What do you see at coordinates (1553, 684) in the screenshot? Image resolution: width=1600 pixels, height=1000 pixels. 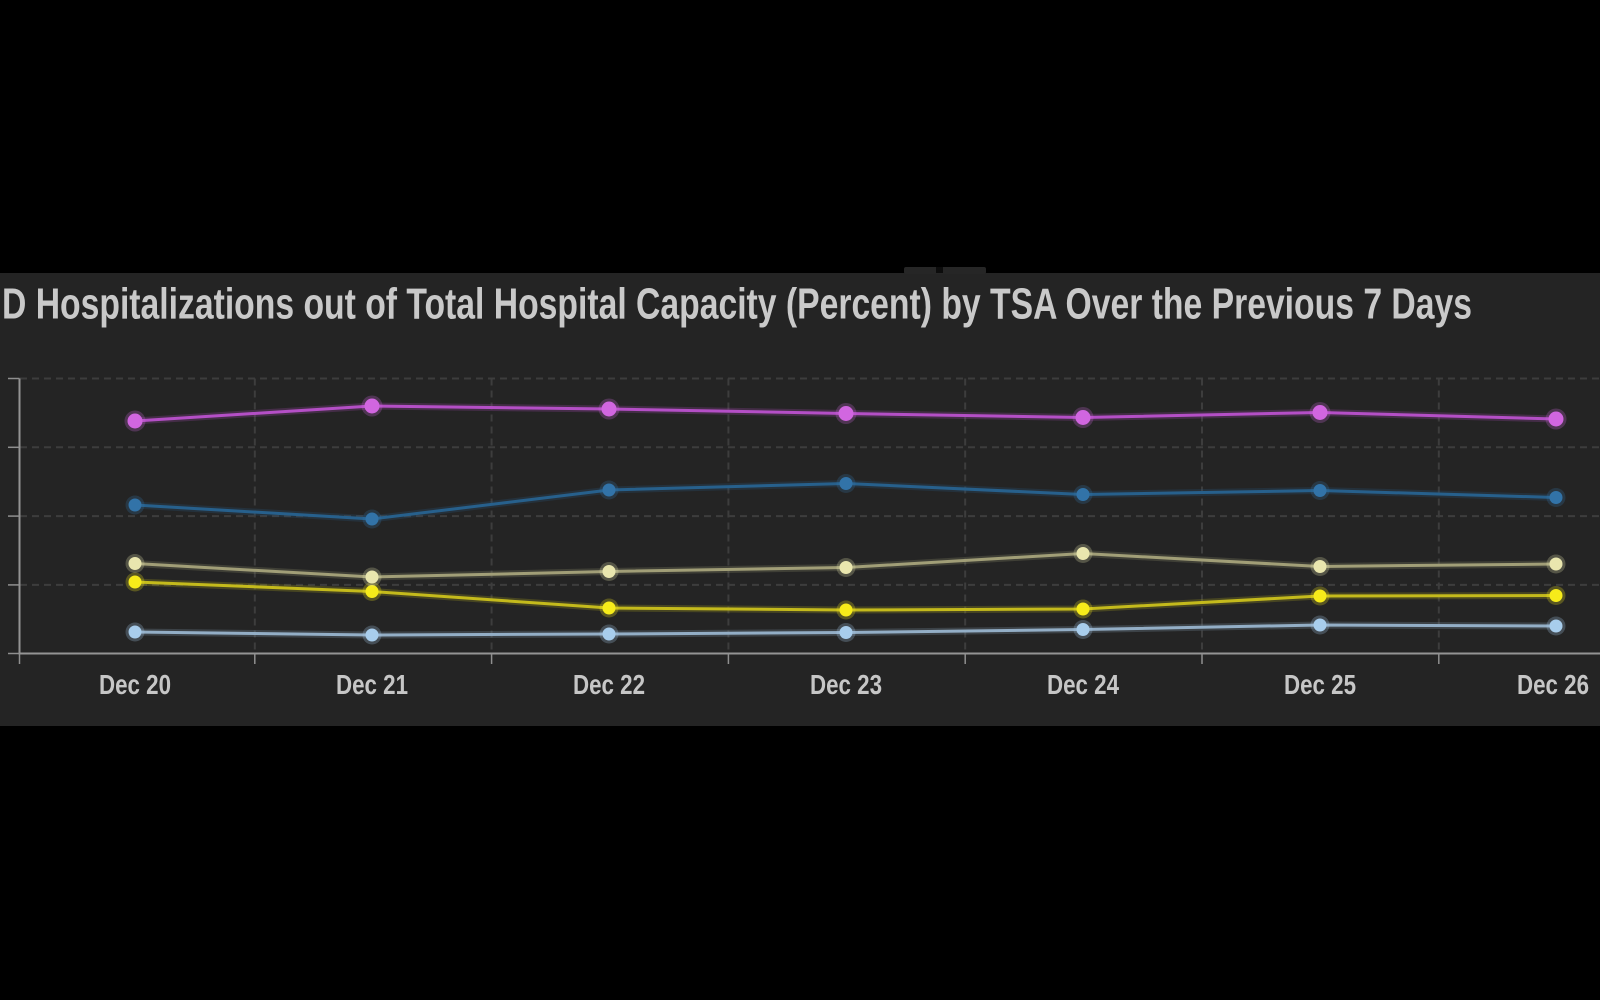 I see `svg-text: Dec 26` at bounding box center [1553, 684].